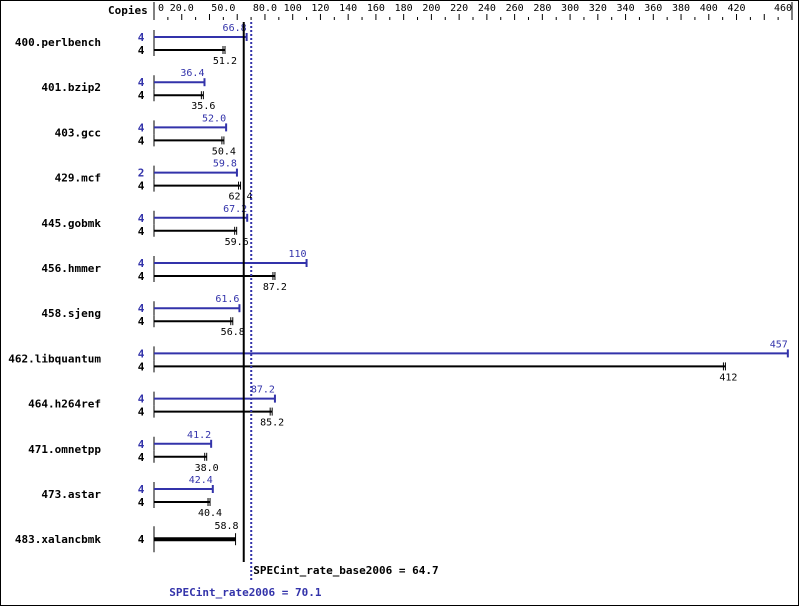 The image size is (799, 606). Describe the element at coordinates (653, 8) in the screenshot. I see `tick-label: 360` at that location.